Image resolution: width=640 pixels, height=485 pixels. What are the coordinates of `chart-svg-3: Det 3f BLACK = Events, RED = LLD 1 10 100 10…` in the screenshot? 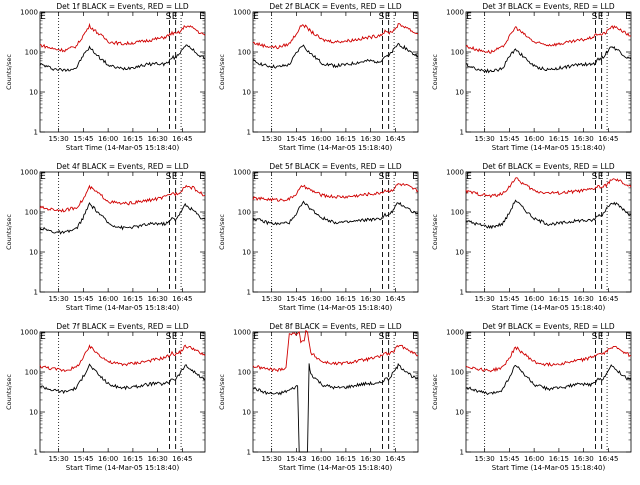 It's located at (531, 77).